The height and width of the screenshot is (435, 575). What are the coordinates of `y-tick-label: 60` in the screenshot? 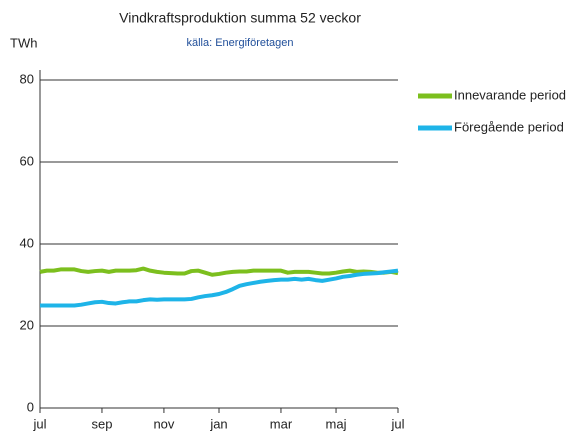 It's located at (27, 160).